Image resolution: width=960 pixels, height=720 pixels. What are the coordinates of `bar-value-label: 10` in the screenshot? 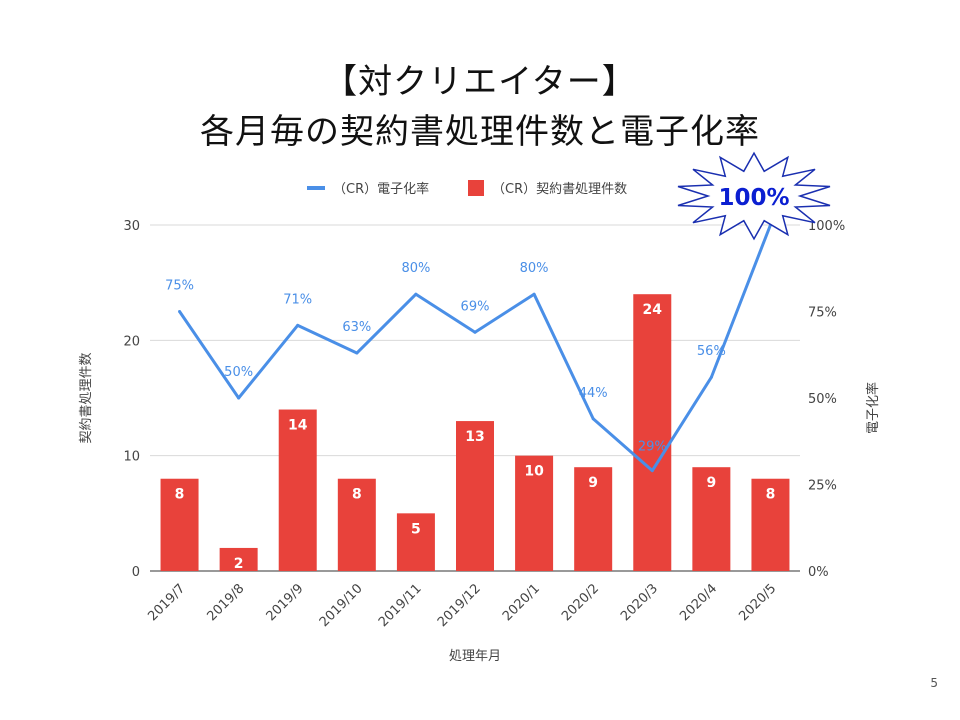 It's located at (534, 472).